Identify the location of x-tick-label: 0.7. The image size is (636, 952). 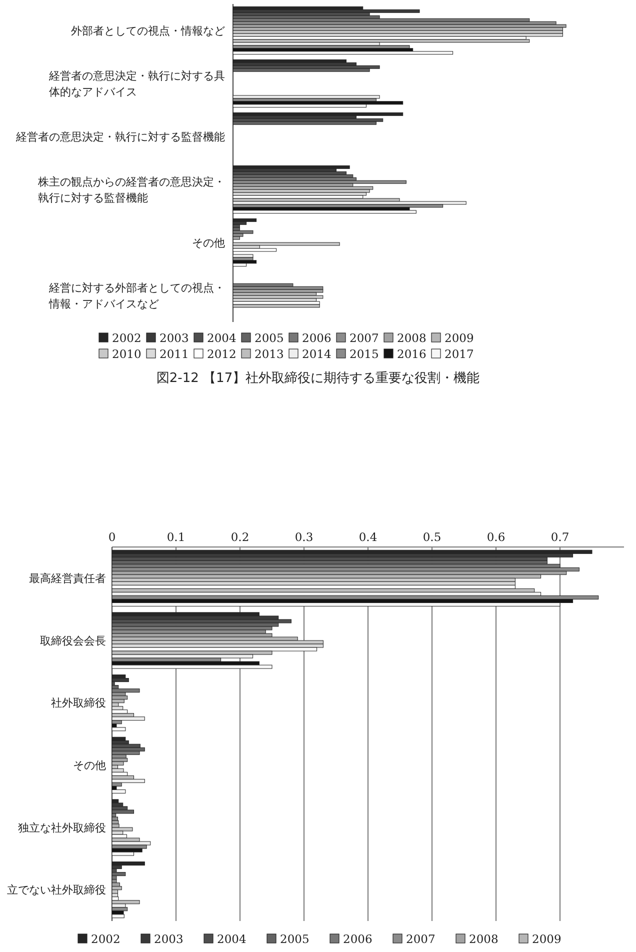
(560, 537).